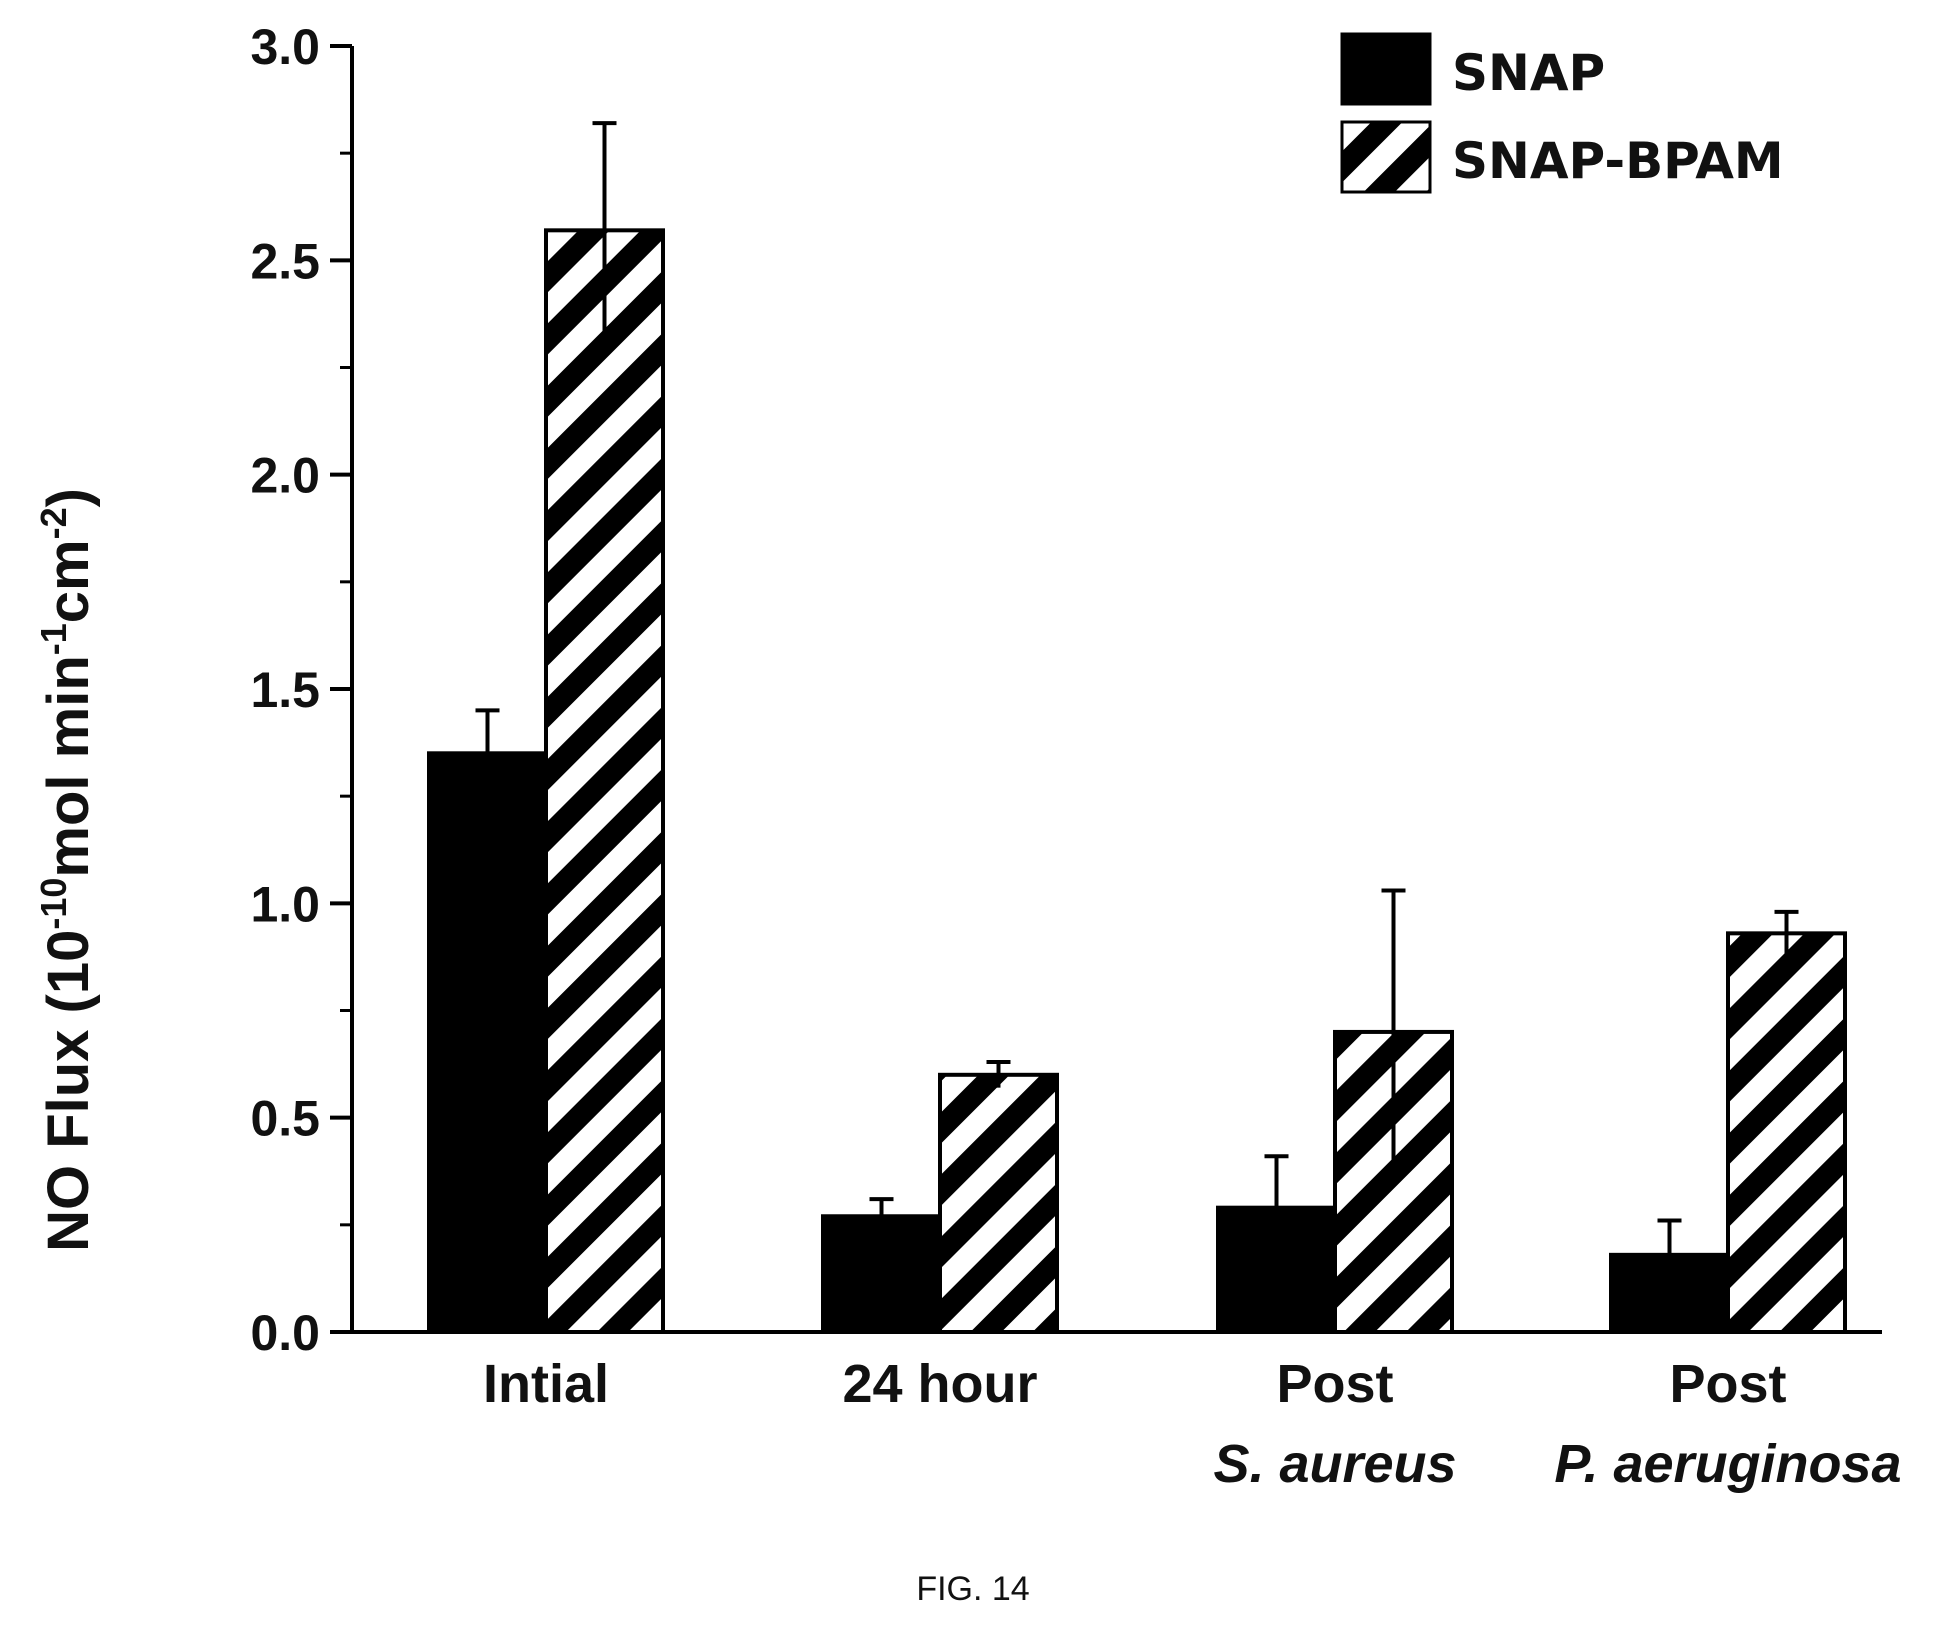 The image size is (1947, 1652). I want to click on y-tick-label: 0.5, so click(285, 1119).